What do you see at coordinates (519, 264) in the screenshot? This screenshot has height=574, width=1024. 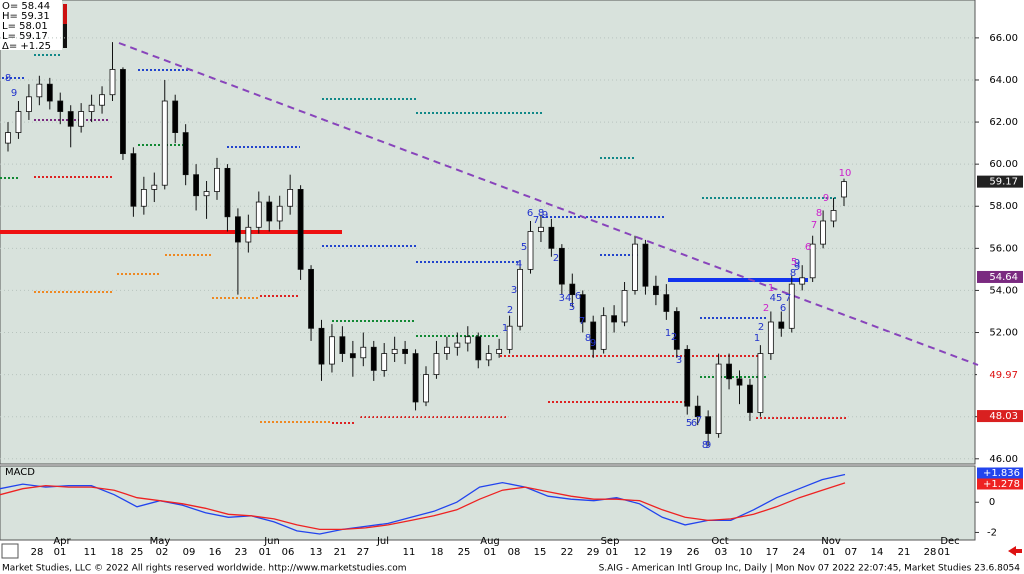 I see `count-label: 4` at bounding box center [519, 264].